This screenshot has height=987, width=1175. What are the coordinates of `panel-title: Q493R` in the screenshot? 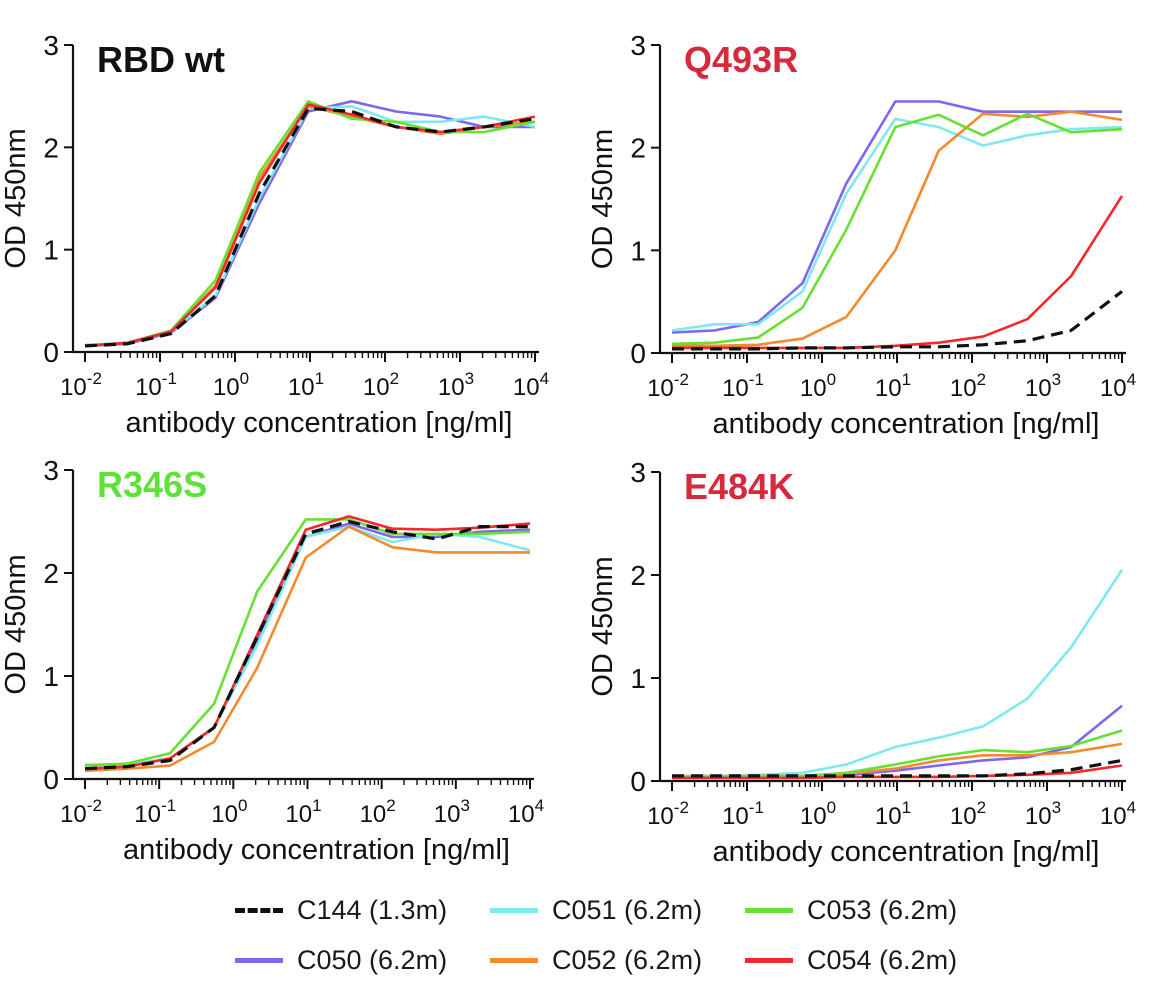 It's located at (741, 59).